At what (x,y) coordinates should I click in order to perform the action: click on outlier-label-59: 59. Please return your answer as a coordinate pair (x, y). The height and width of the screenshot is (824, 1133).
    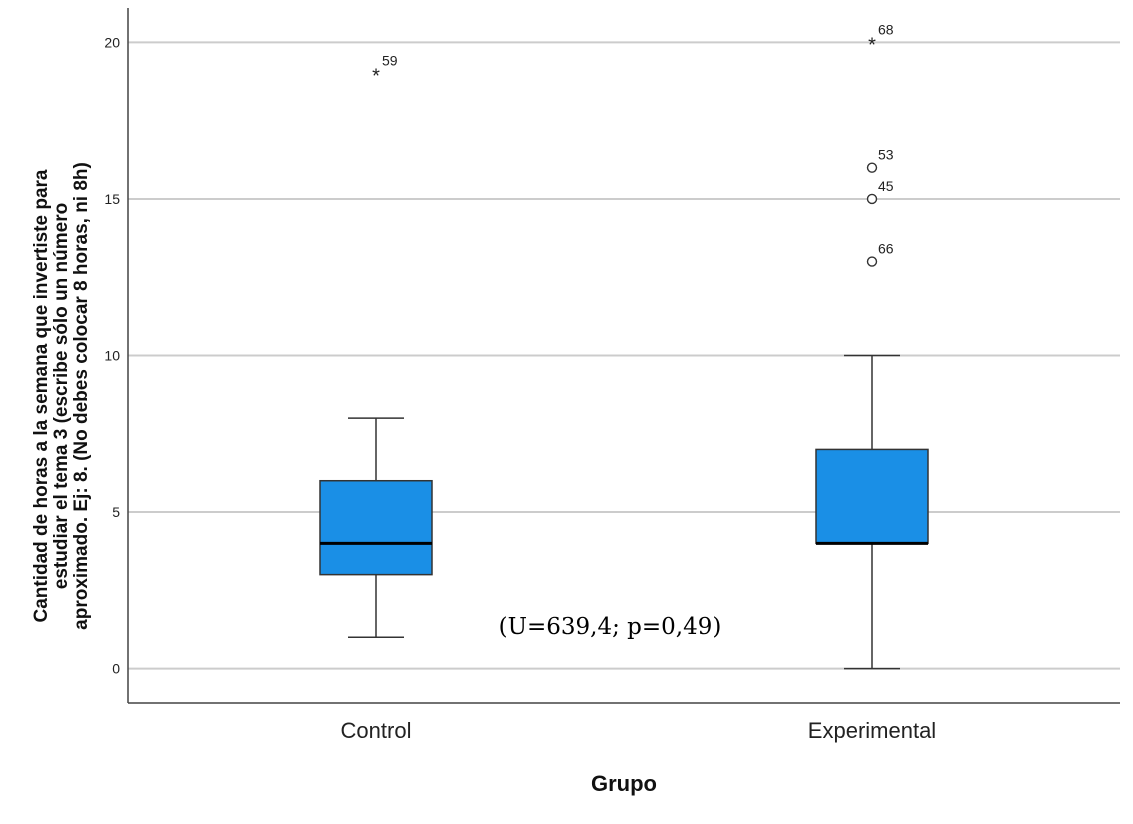
    Looking at the image, I should click on (390, 61).